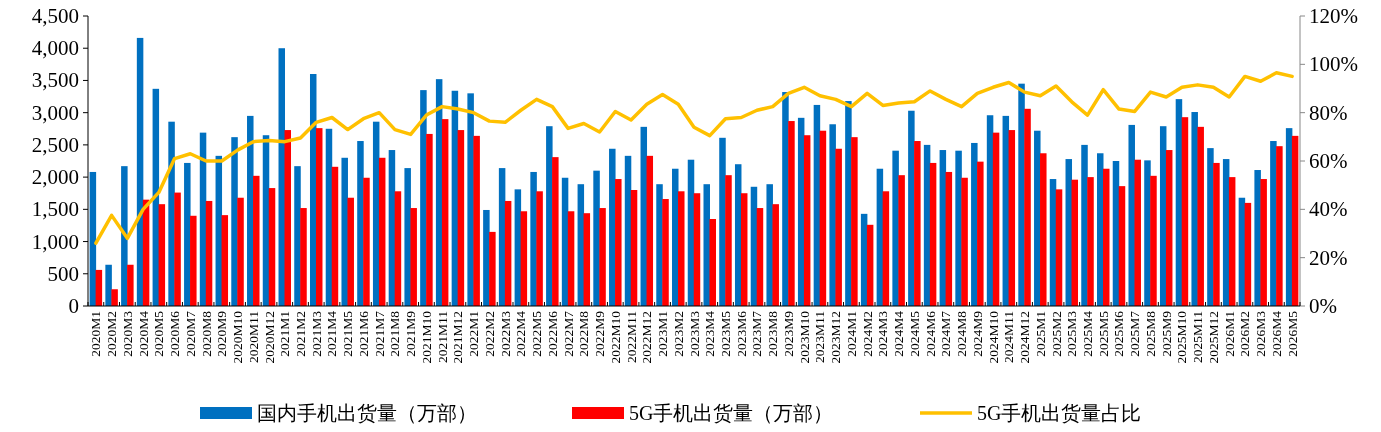 This screenshot has height=432, width=1381. I want to click on x-tick-label: 2022M1, so click(474, 334).